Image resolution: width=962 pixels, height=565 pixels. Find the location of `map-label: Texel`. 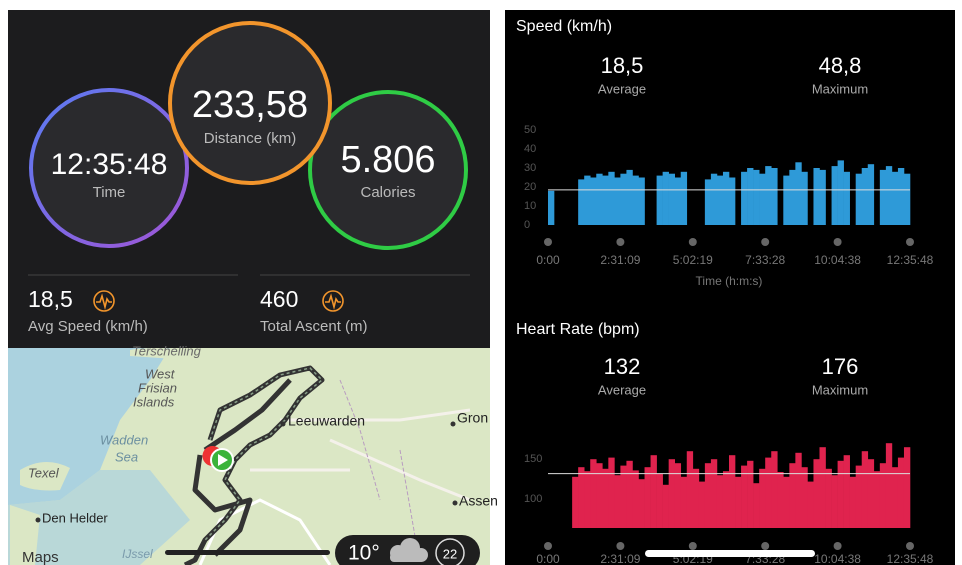

map-label: Texel is located at coordinates (44, 472).